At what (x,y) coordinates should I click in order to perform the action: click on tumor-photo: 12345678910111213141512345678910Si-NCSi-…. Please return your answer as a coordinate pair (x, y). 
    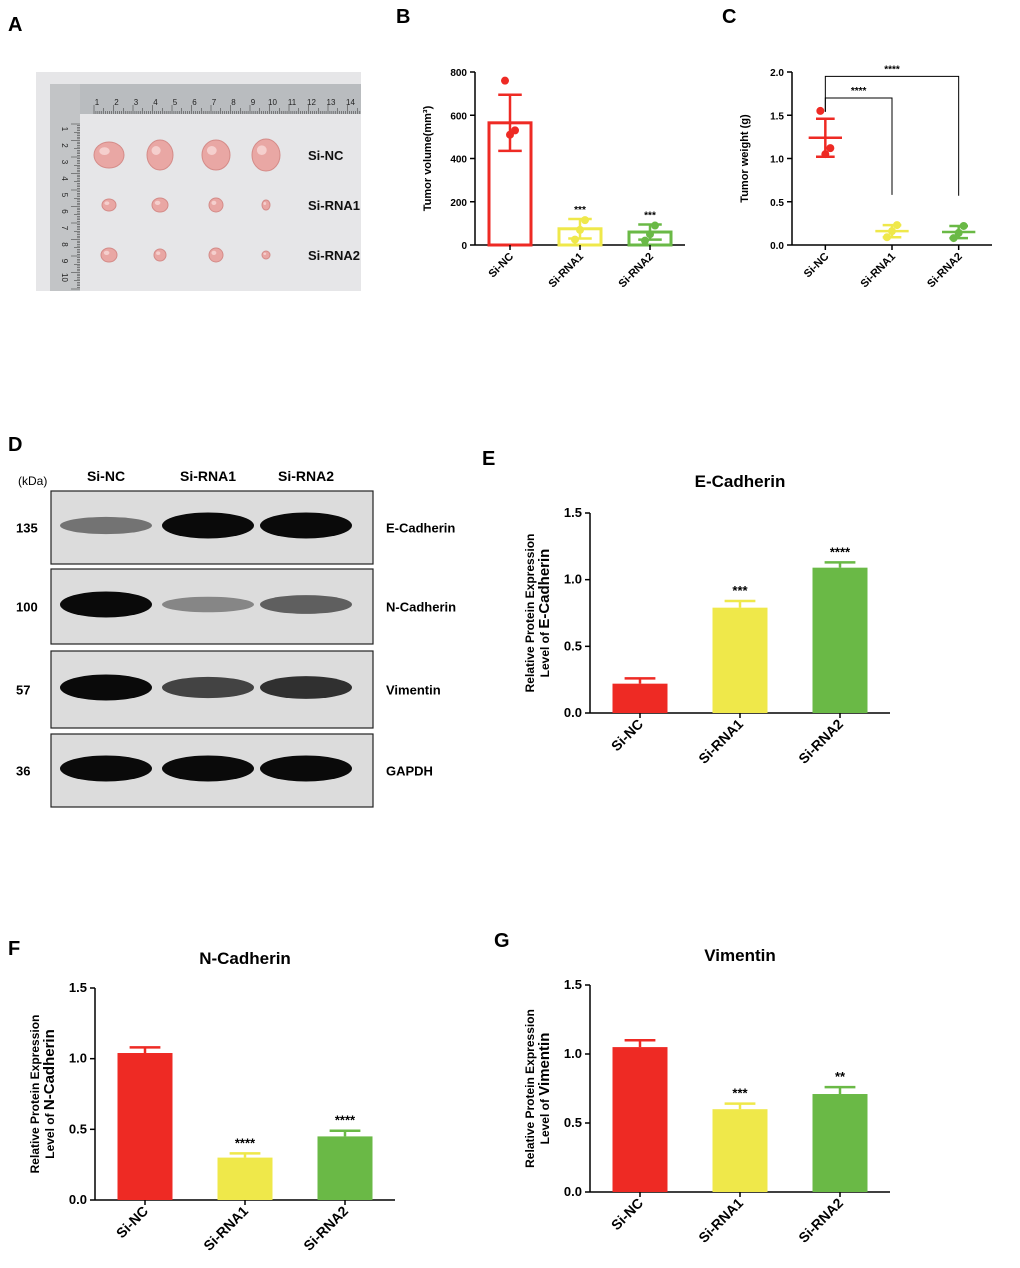
    Looking at the image, I should click on (198, 181).